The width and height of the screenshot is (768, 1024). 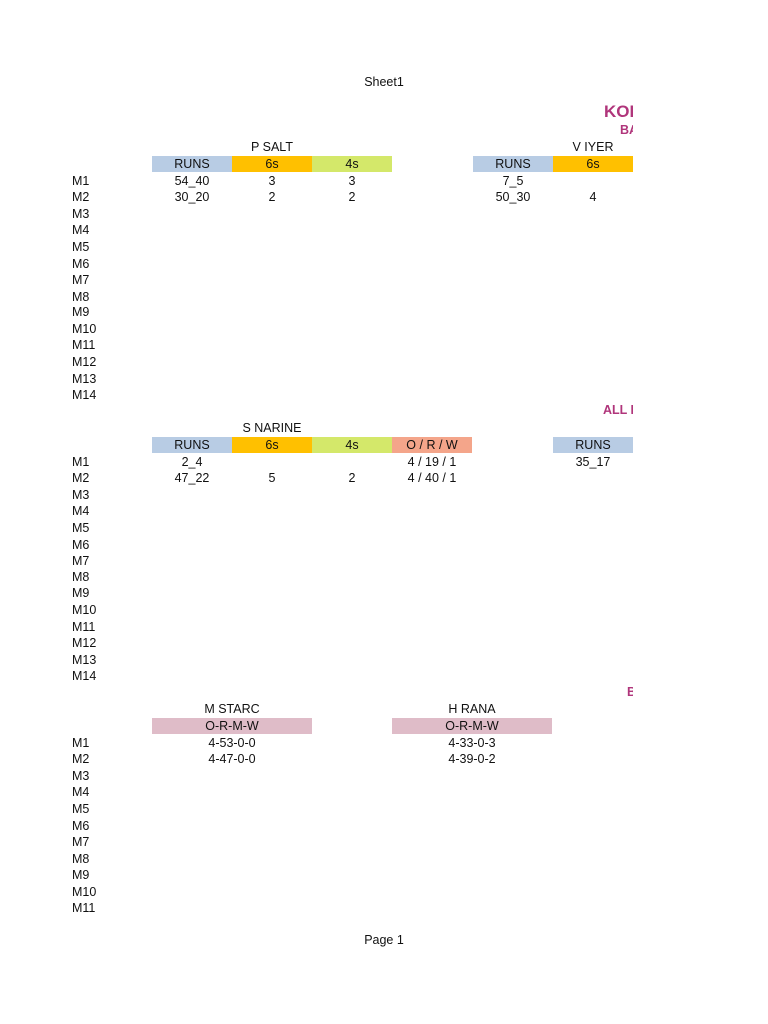 What do you see at coordinates (272, 147) in the screenshot?
I see `player-name: P SALT` at bounding box center [272, 147].